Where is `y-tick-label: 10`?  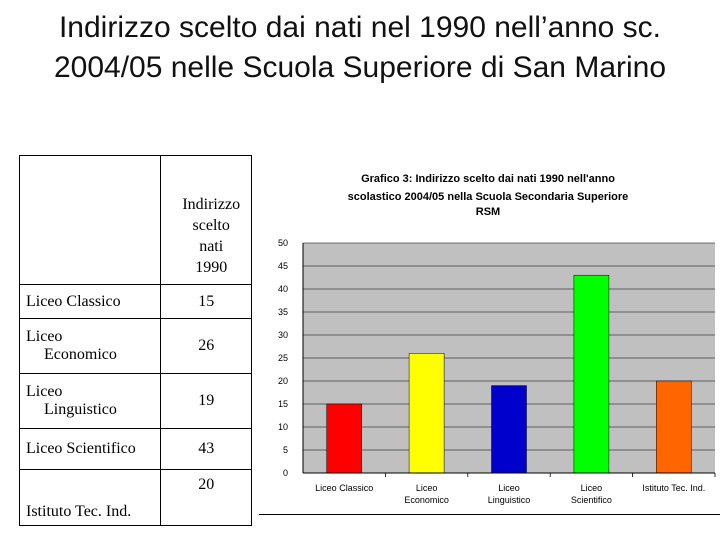
y-tick-label: 10 is located at coordinates (283, 427).